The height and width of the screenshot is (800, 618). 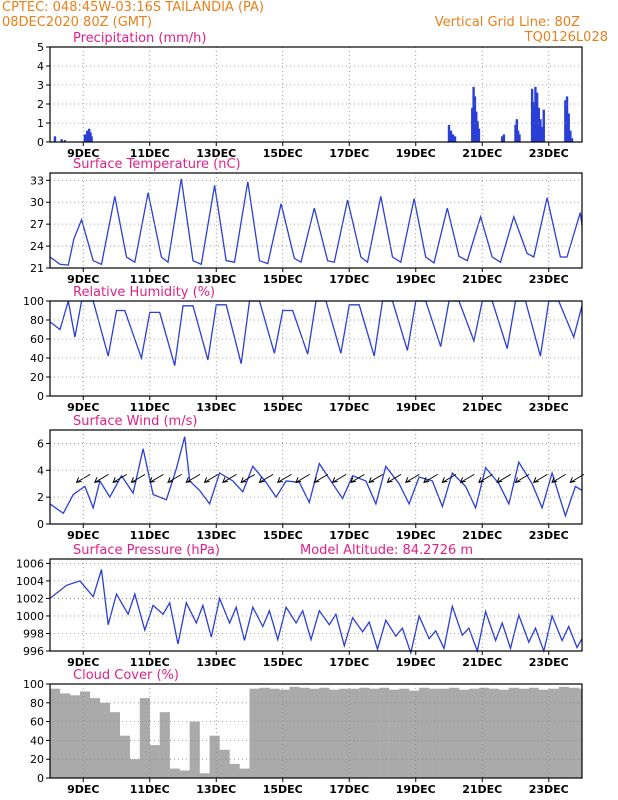 I want to click on pressure-xtick-label: 23DEC, so click(x=549, y=662).